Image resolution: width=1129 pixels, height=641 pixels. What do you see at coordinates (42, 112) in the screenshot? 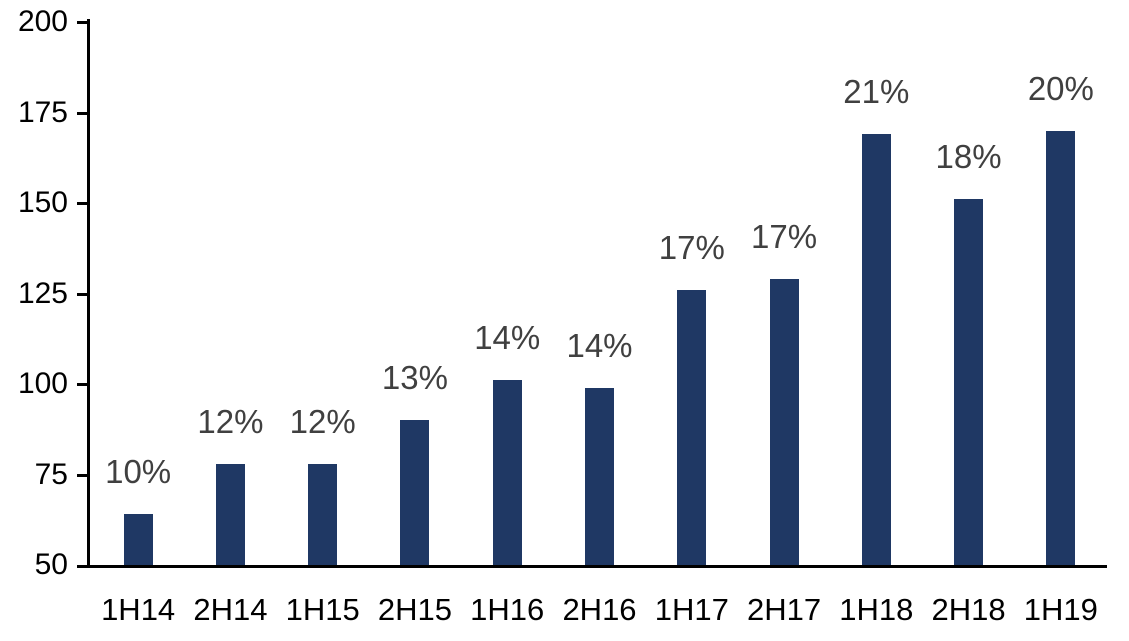
I see `y-axis-tick-label: 175` at bounding box center [42, 112].